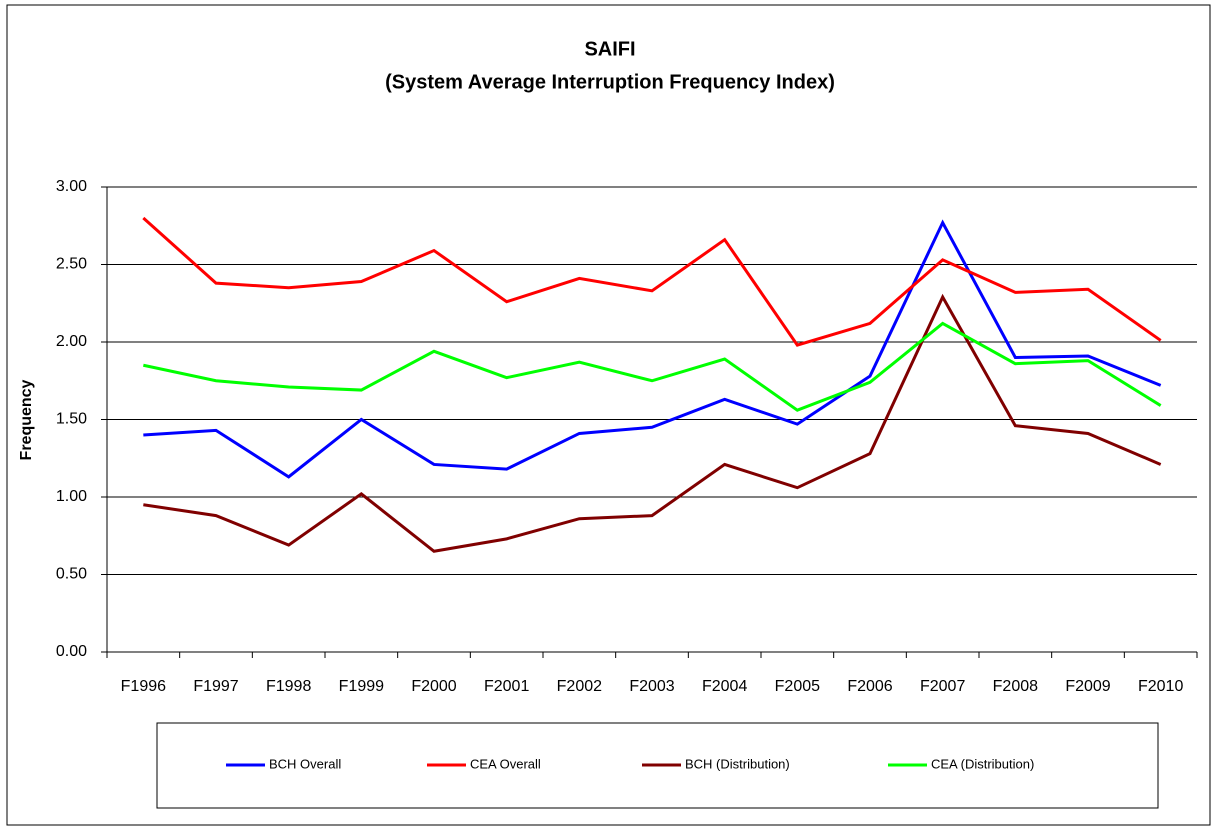  Describe the element at coordinates (982, 763) in the screenshot. I see `legend-label: CEA (Distribution)` at that location.